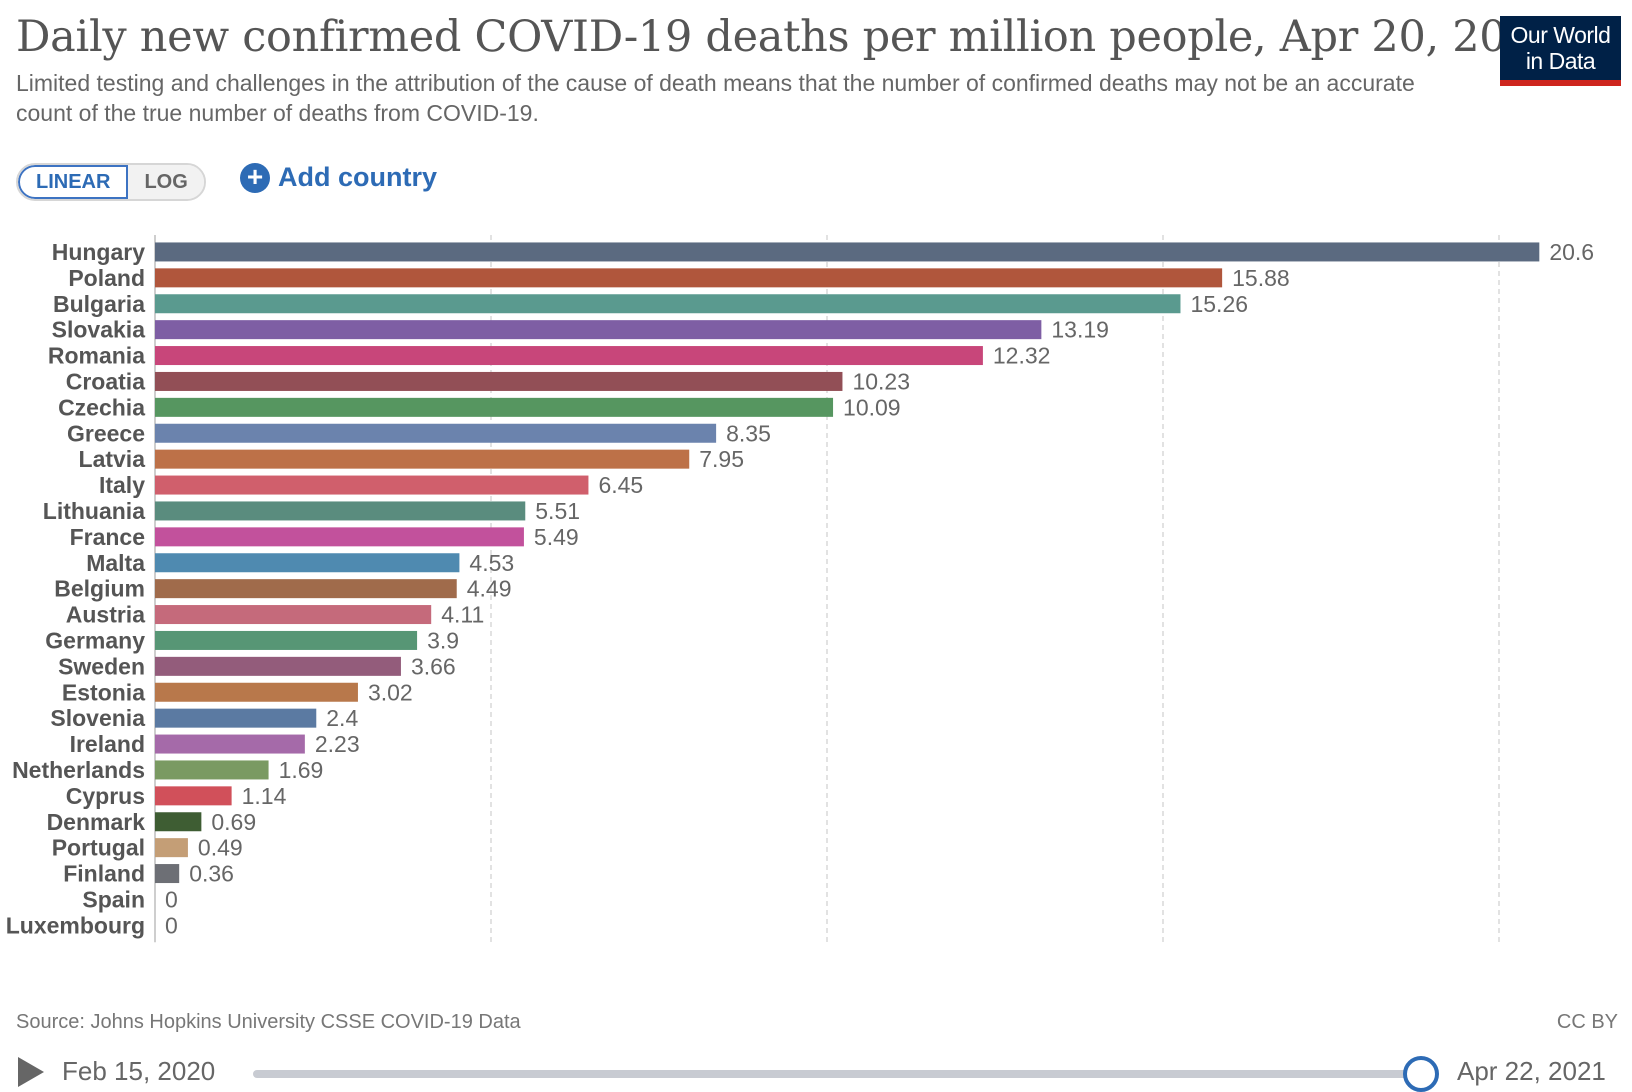 The image size is (1632, 1092). What do you see at coordinates (94, 511) in the screenshot?
I see `category-label: Lithuania` at bounding box center [94, 511].